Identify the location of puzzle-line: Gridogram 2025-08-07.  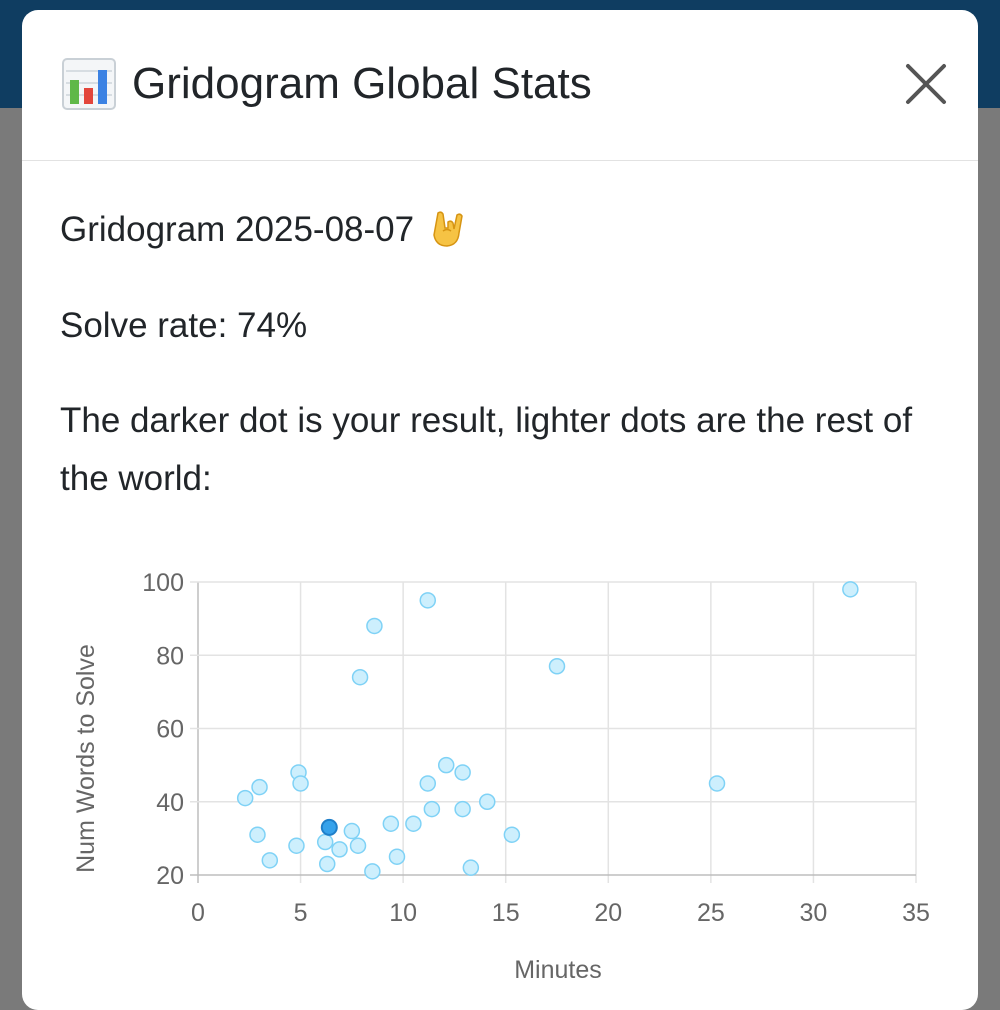
(262, 230).